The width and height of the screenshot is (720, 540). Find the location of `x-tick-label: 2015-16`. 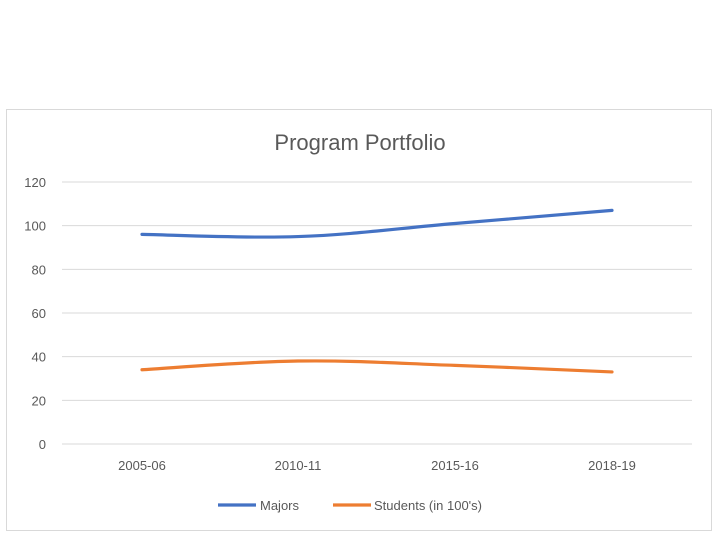

x-tick-label: 2015-16 is located at coordinates (455, 465).